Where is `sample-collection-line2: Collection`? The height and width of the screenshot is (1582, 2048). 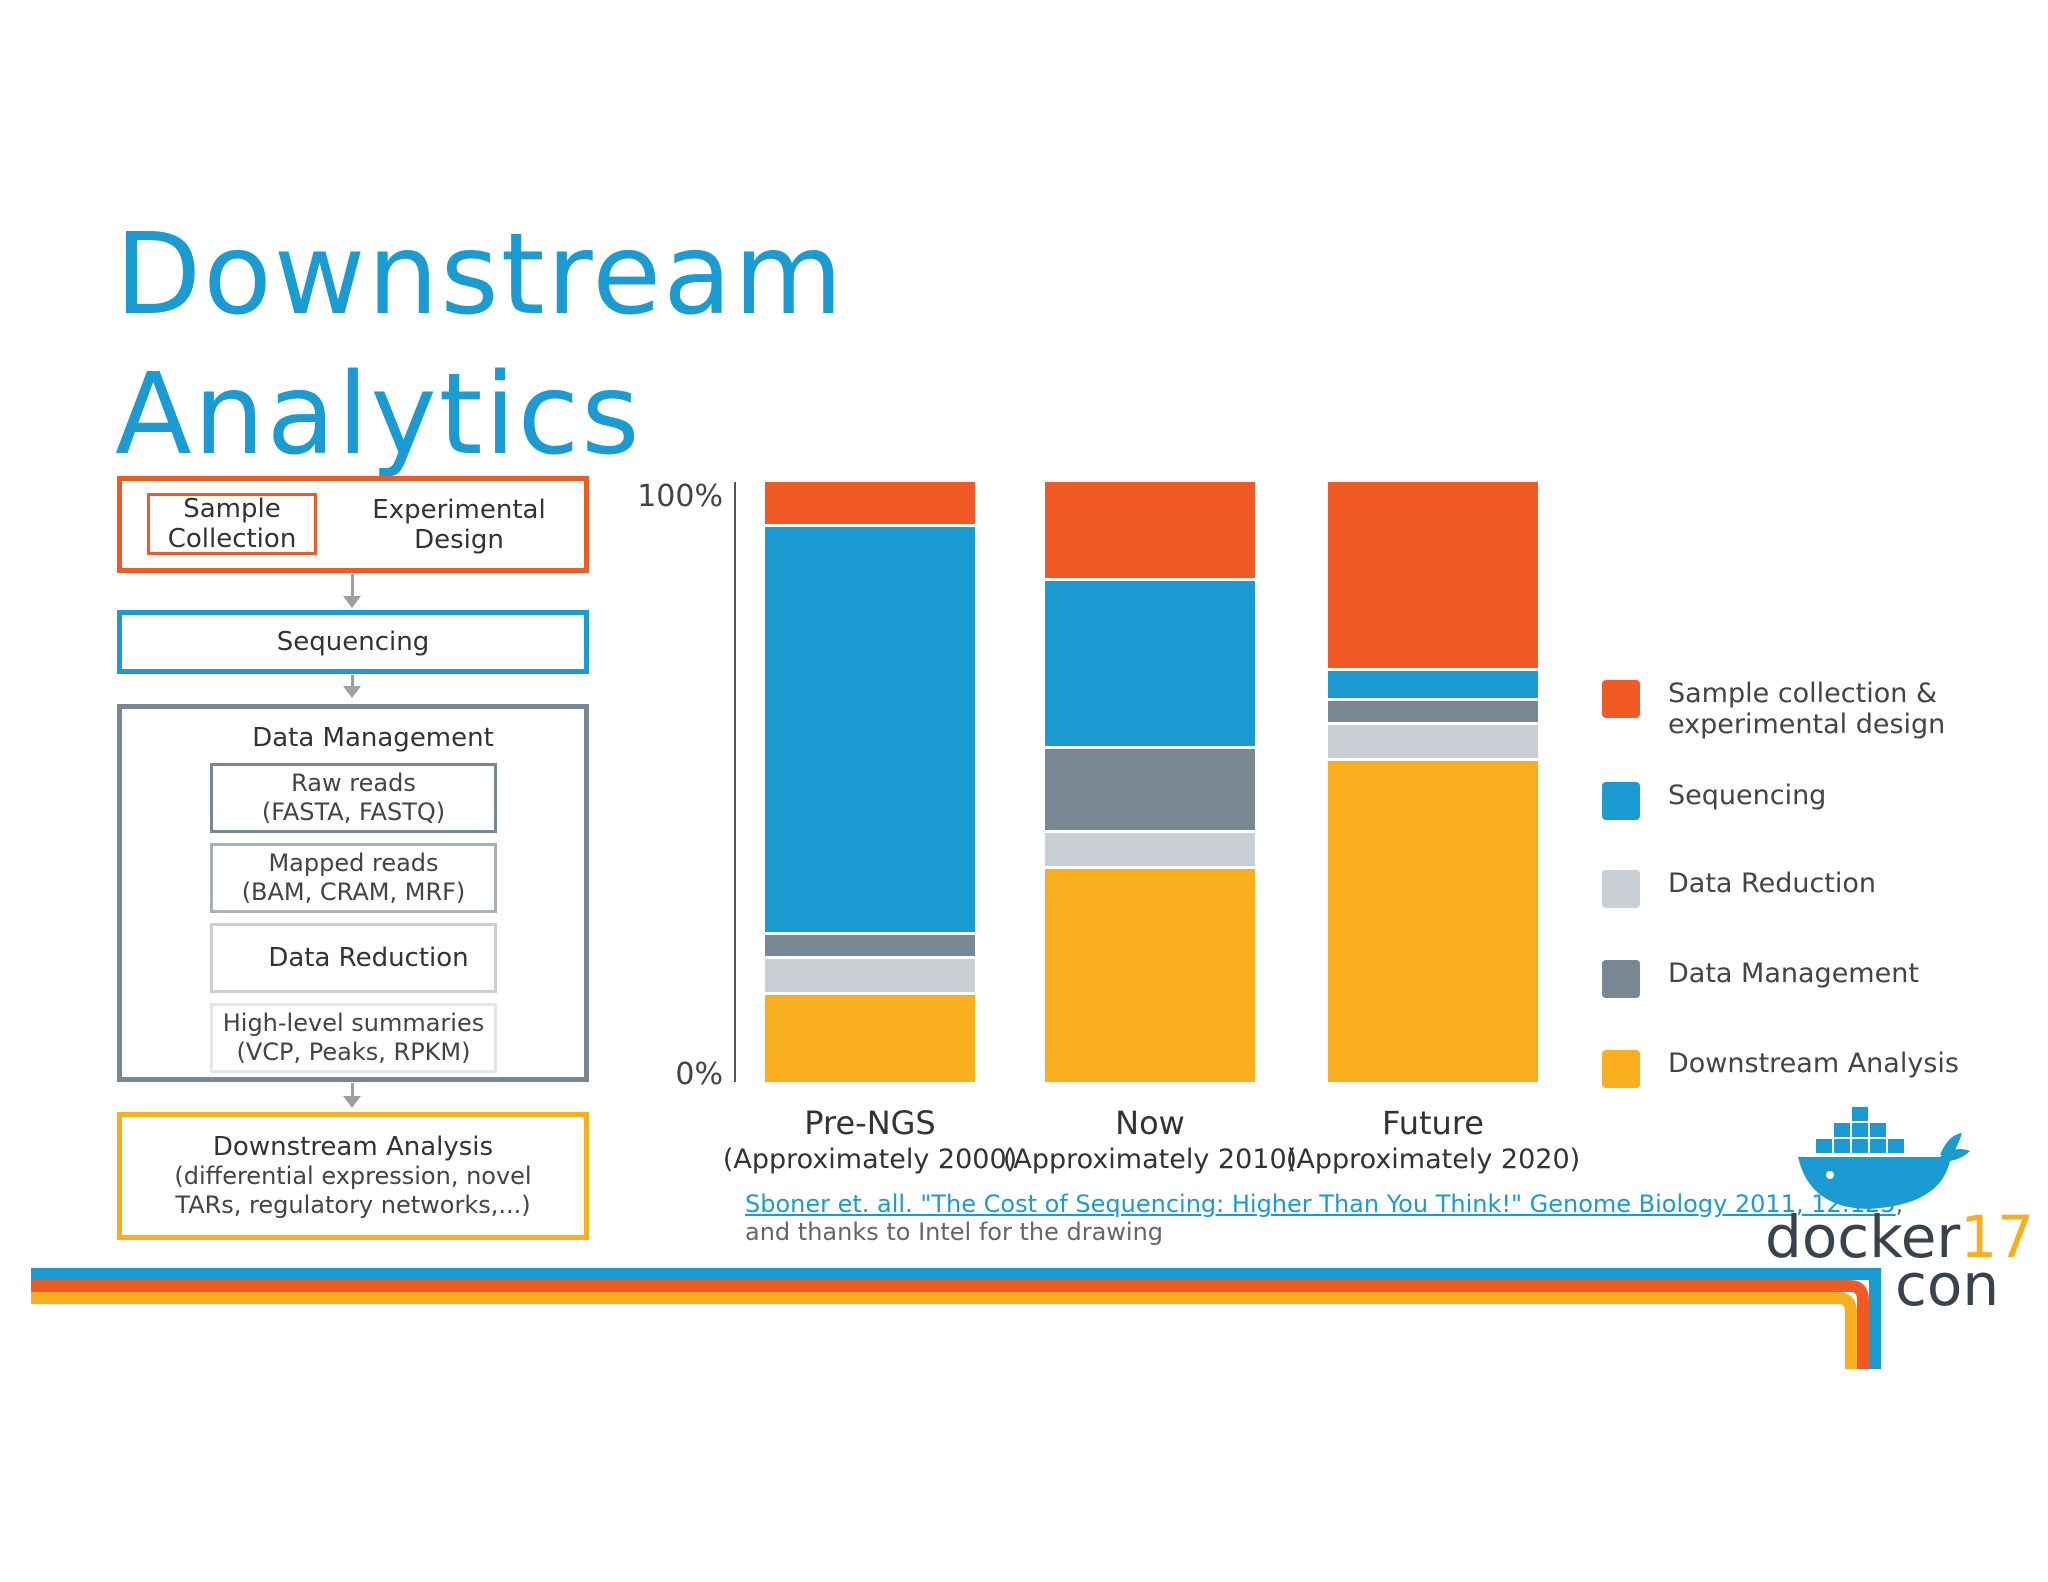
sample-collection-line2: Collection is located at coordinates (232, 539).